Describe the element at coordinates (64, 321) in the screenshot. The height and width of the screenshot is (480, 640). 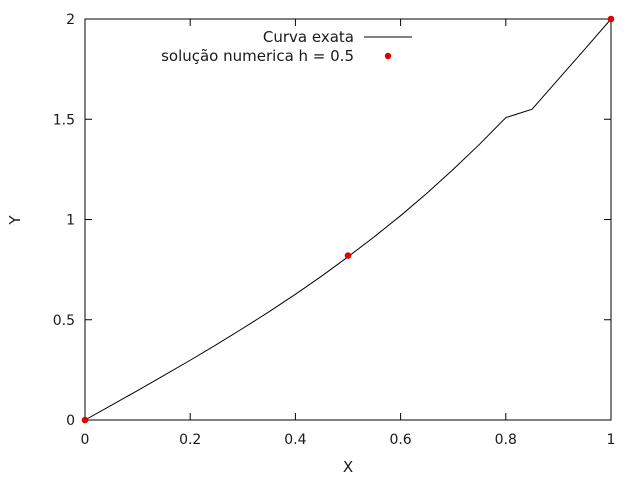
I see `y-tick-label: 0.5` at that location.